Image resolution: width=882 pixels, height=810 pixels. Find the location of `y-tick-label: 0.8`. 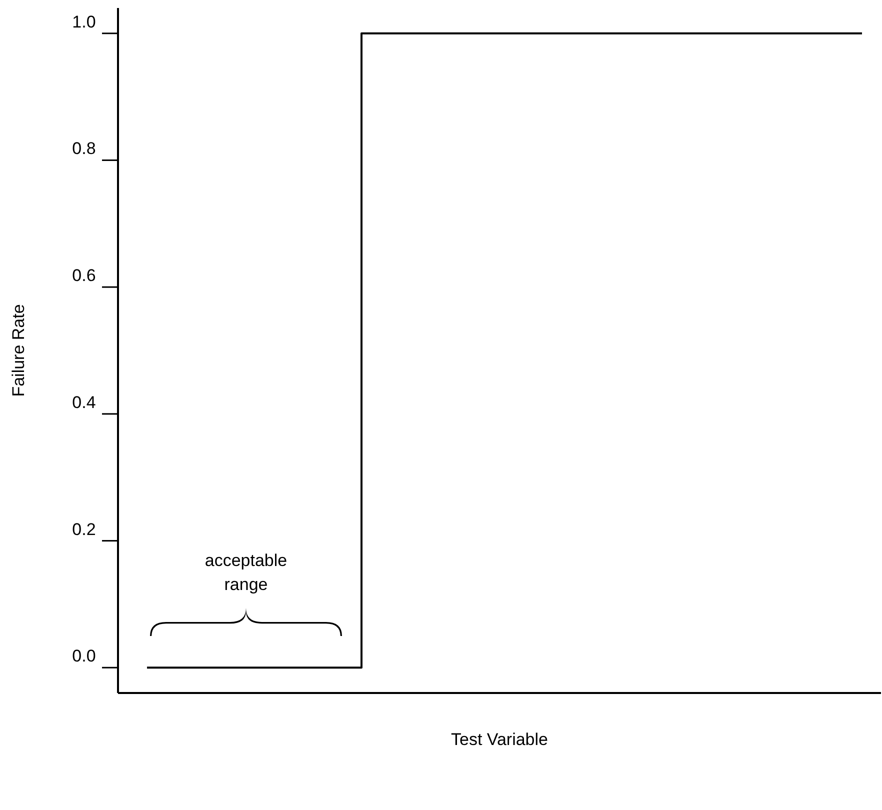

y-tick-label: 0.8 is located at coordinates (84, 148).